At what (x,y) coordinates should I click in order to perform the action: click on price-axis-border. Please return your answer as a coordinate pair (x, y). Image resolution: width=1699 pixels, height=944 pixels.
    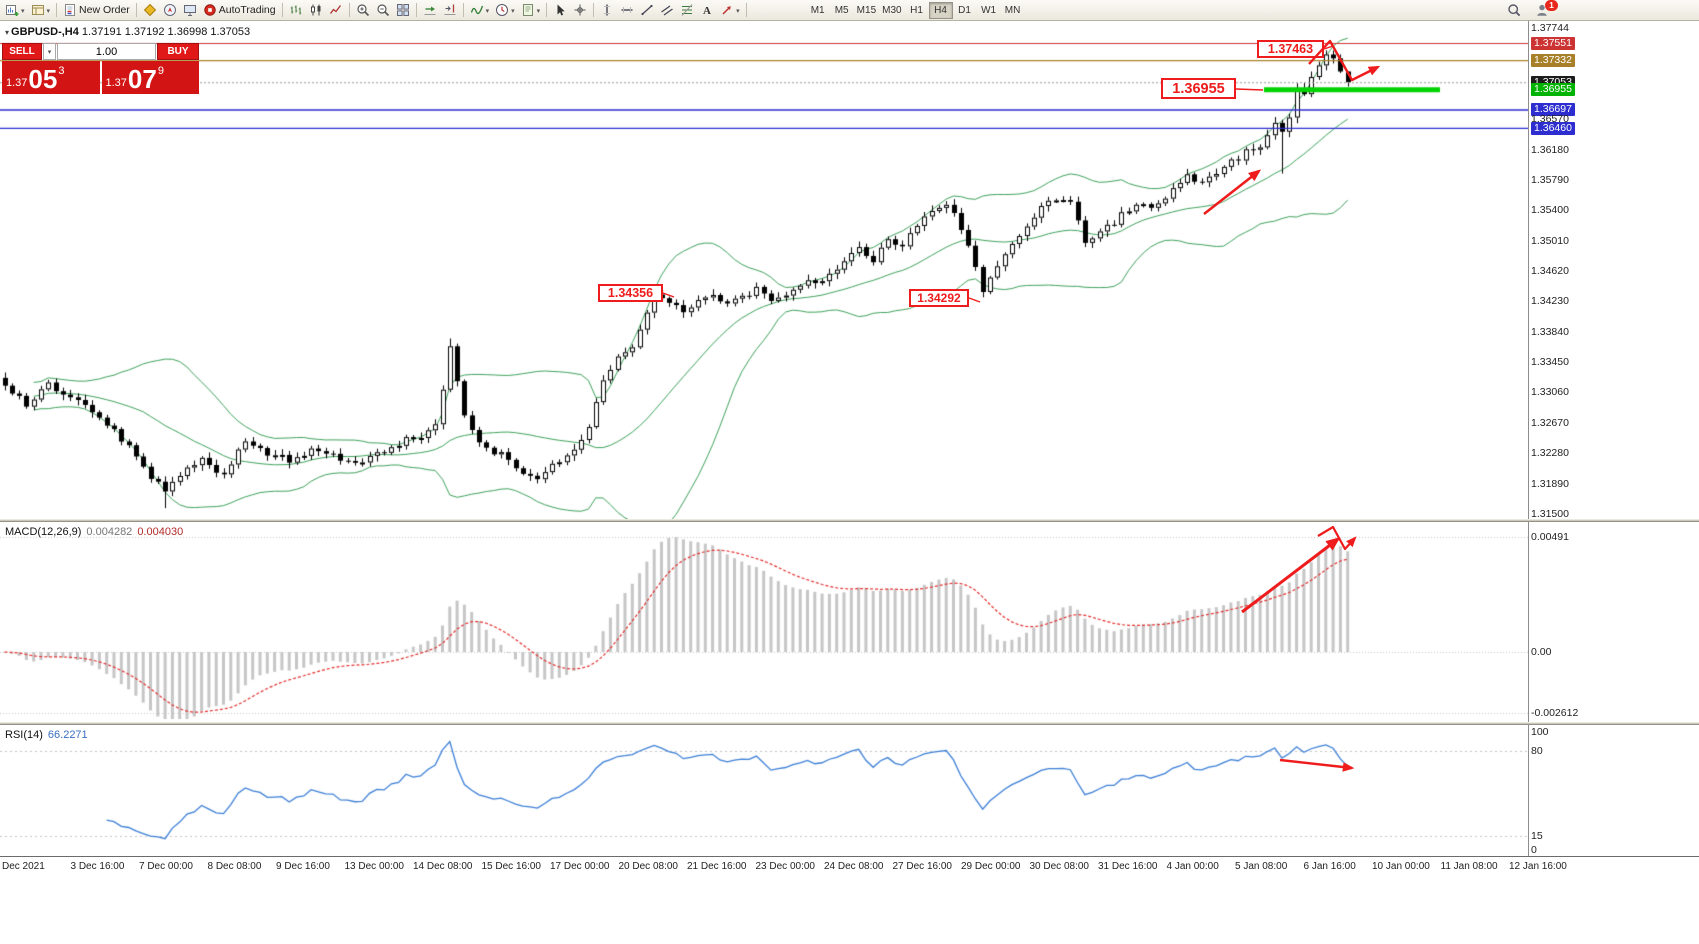
    Looking at the image, I should click on (1528, 438).